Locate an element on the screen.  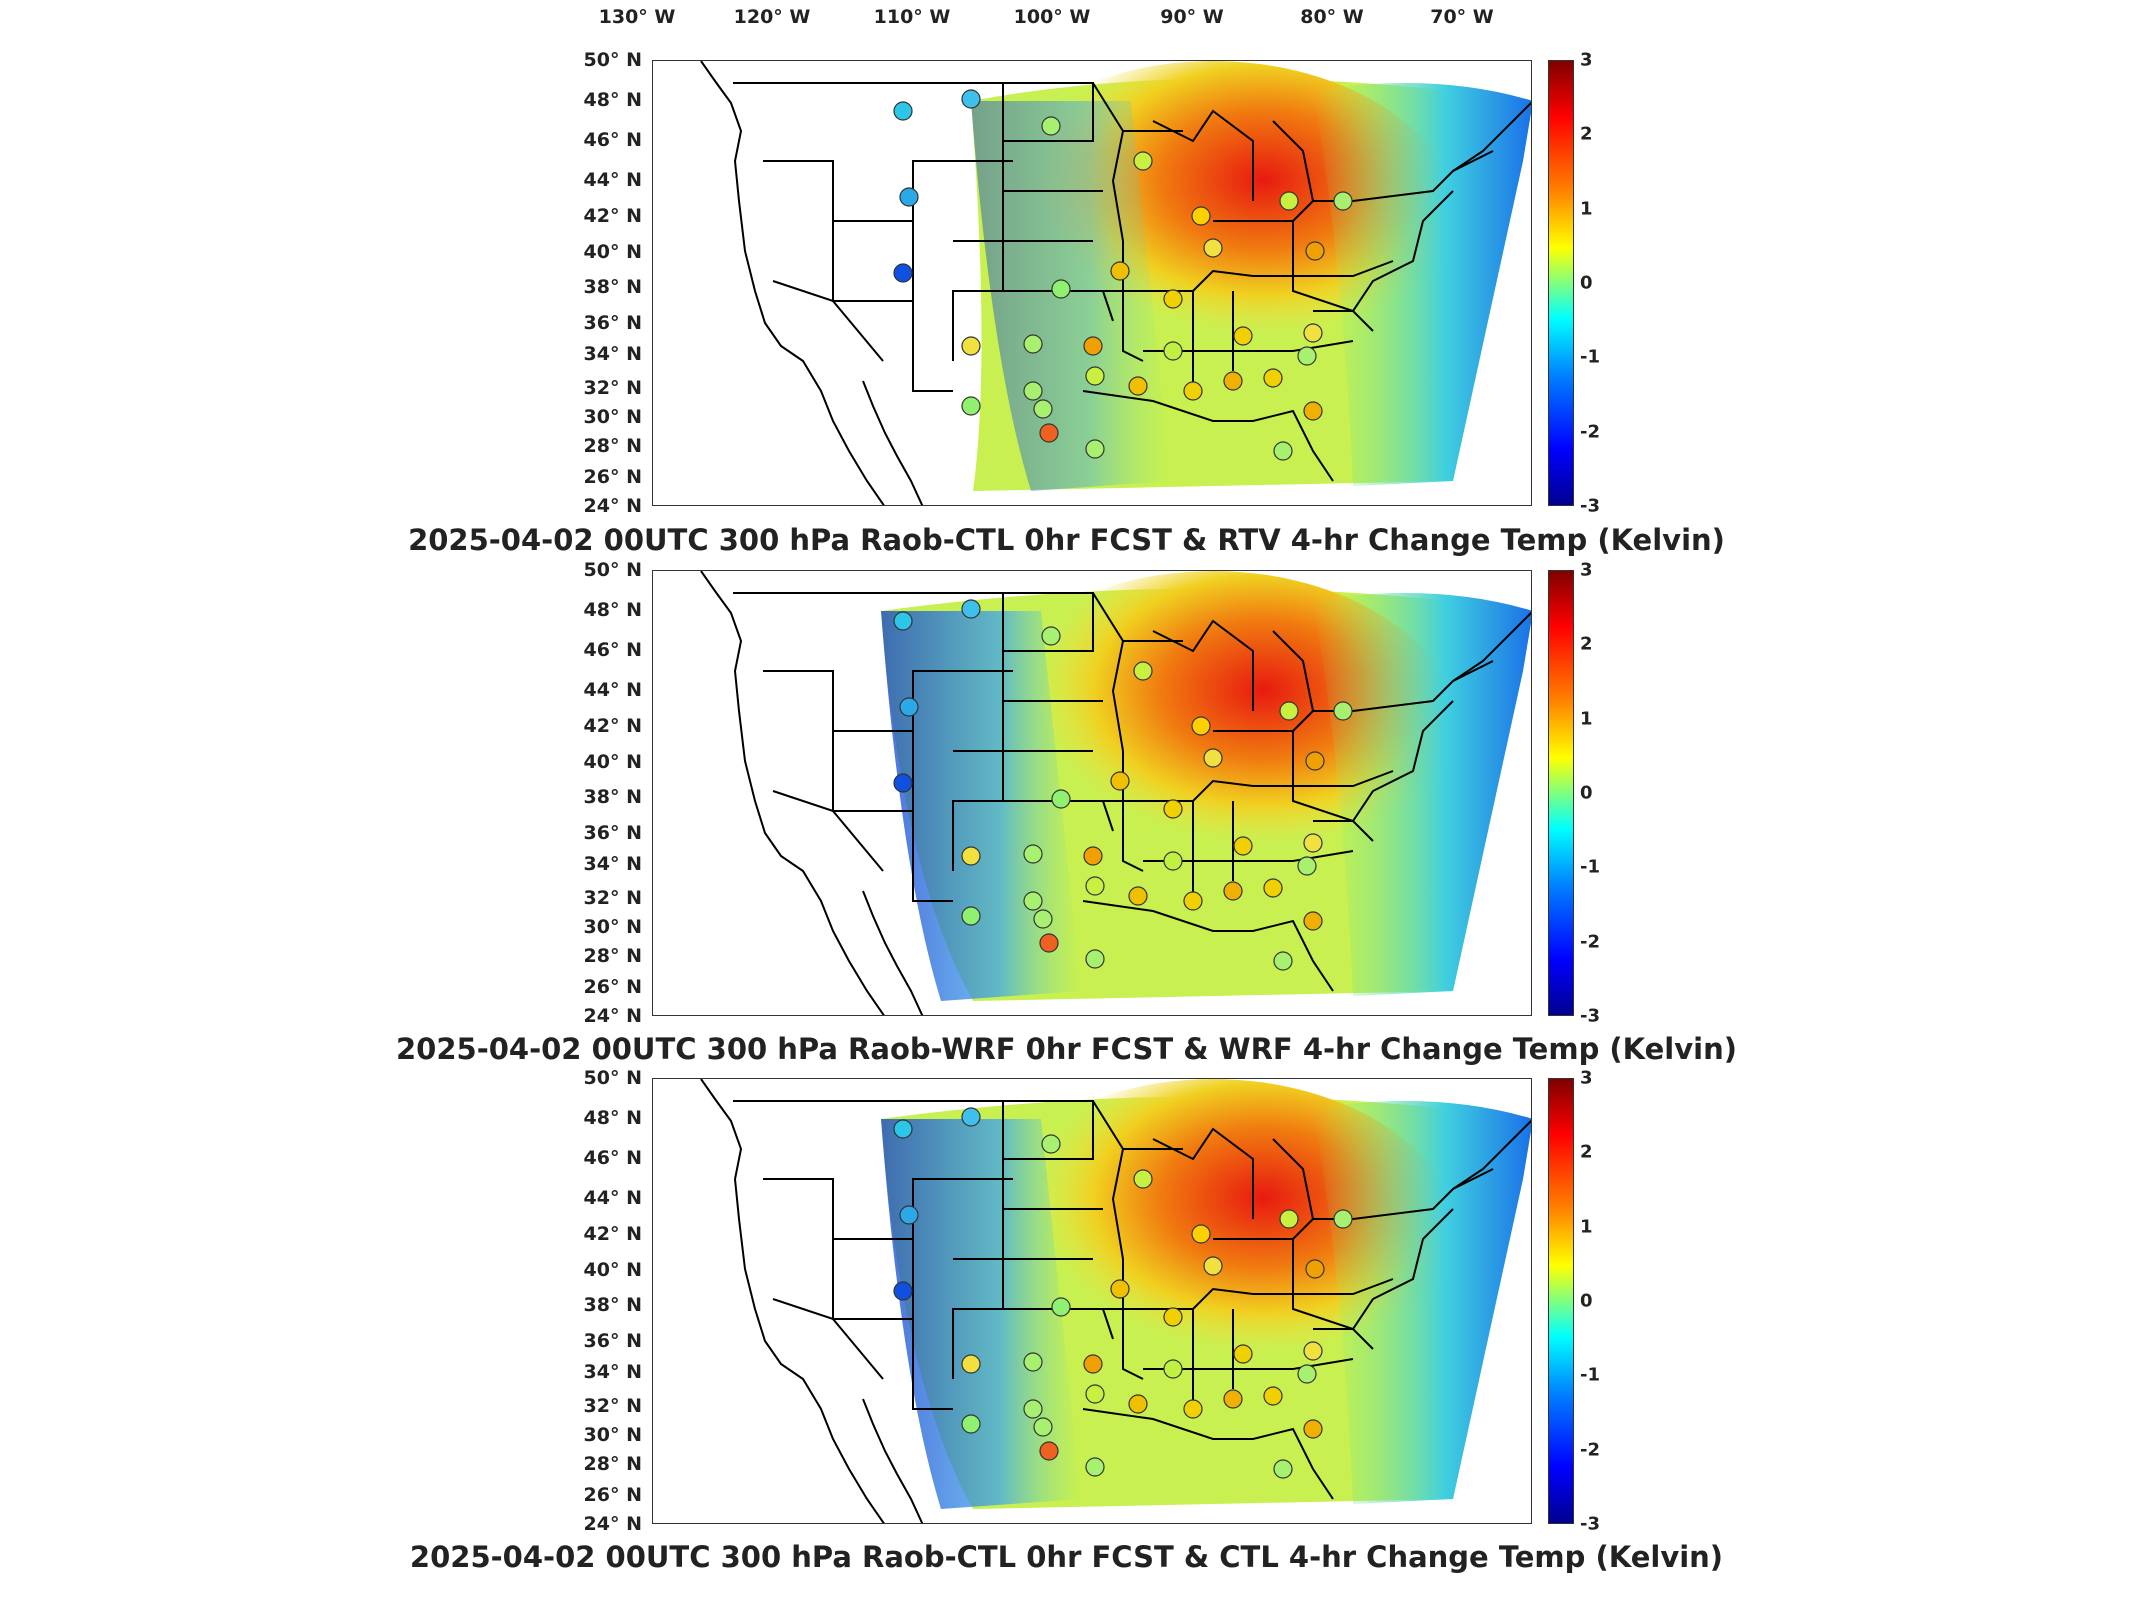
latitude-label: 34° N is located at coordinates (612, 864).